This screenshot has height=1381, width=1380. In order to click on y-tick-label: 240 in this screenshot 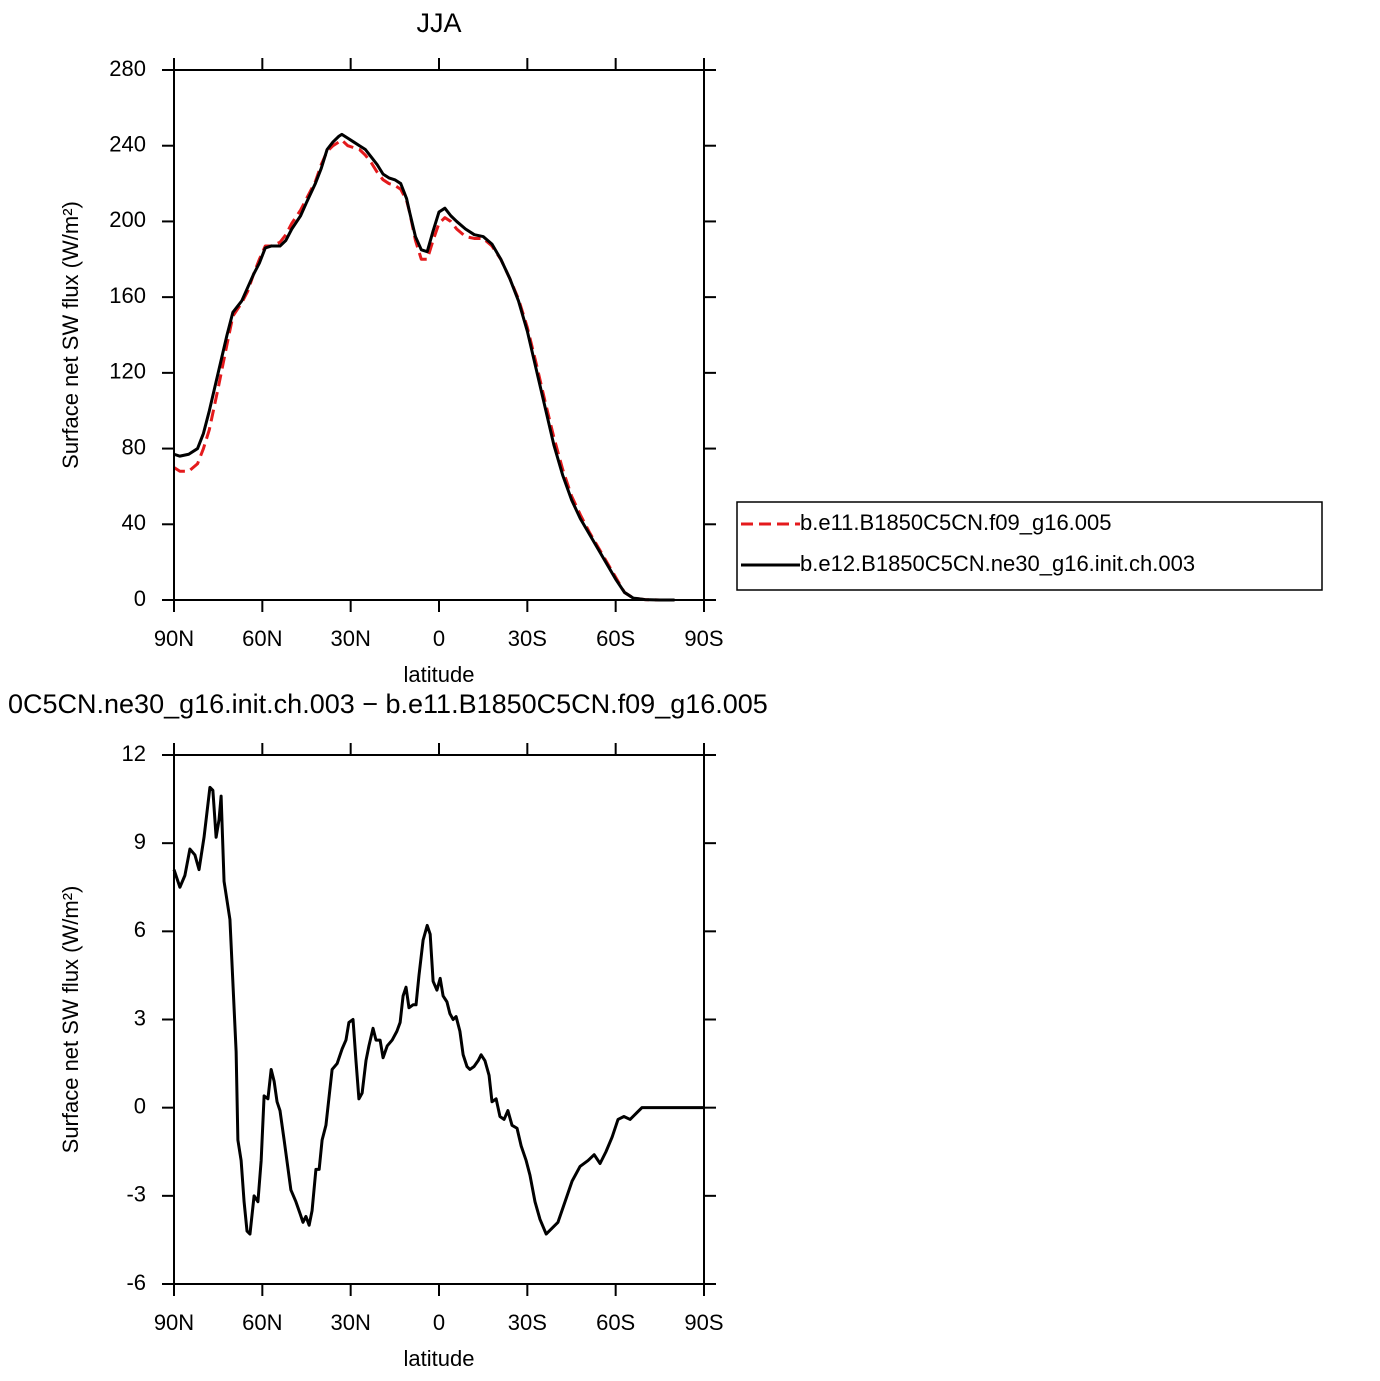, I will do `click(127, 144)`.